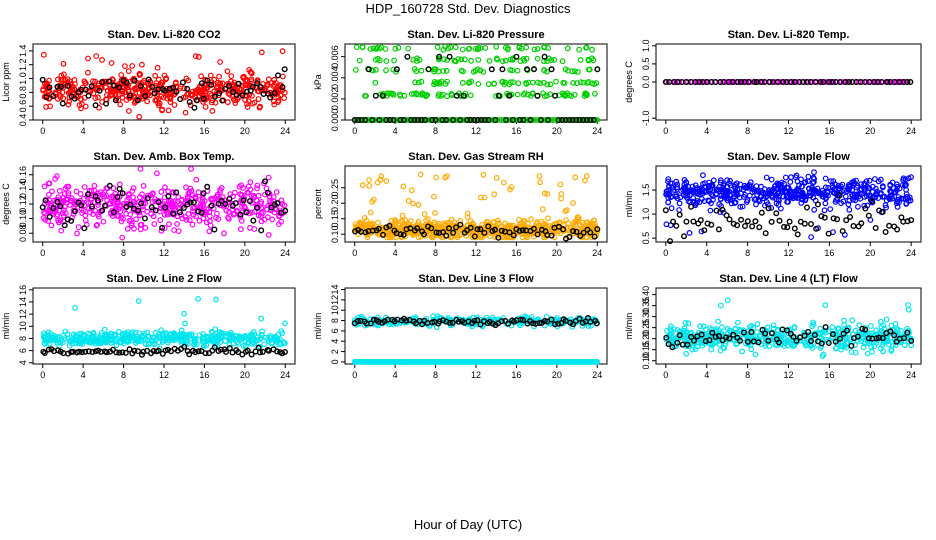 The image size is (936, 540). Describe the element at coordinates (23, 350) in the screenshot. I see `y-tick-label: 6` at that location.